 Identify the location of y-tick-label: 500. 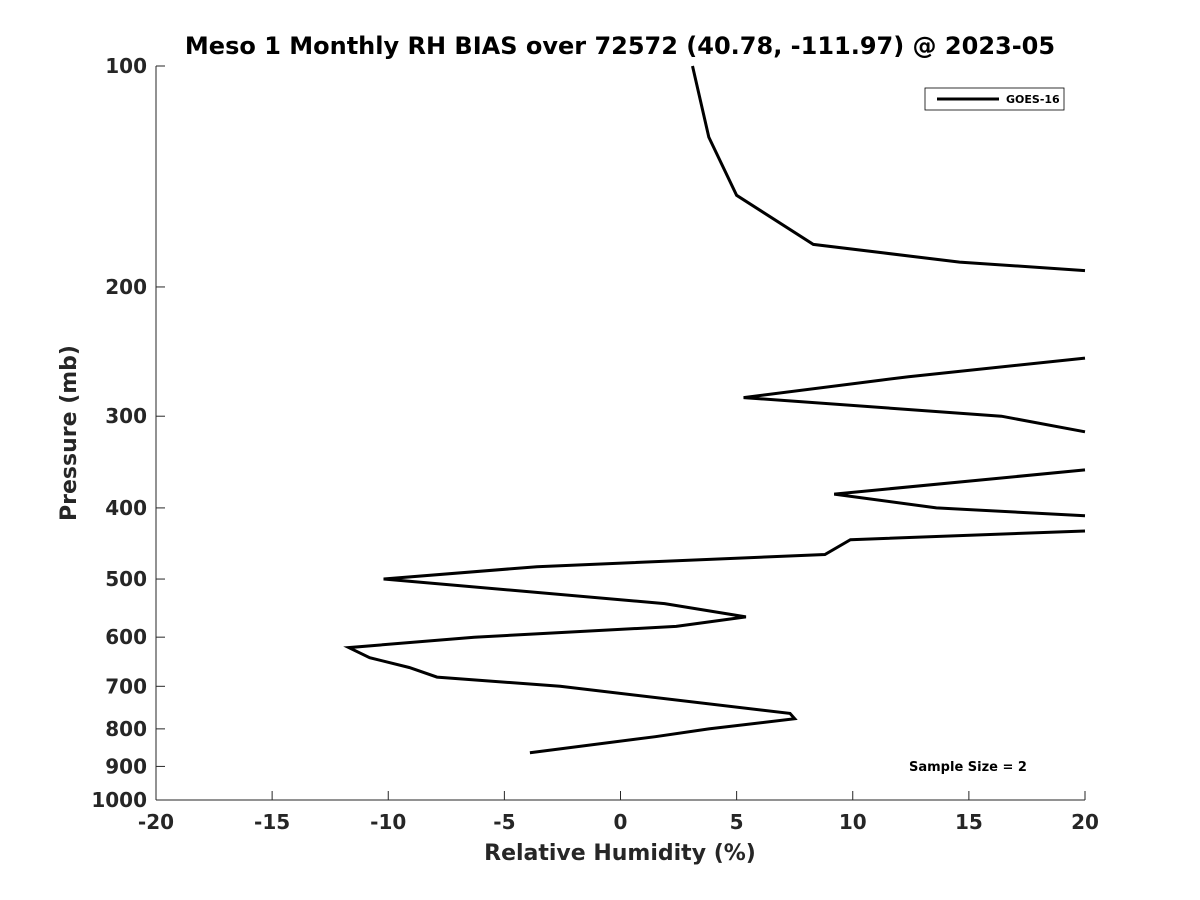
(126, 579).